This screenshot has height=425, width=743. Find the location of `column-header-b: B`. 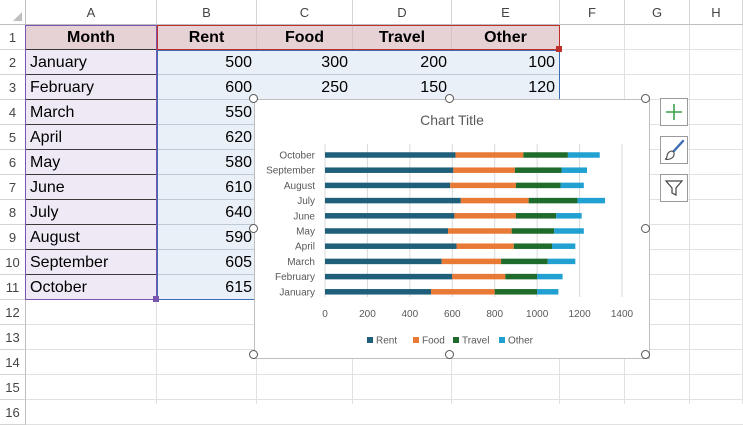

column-header-b: B is located at coordinates (207, 12).